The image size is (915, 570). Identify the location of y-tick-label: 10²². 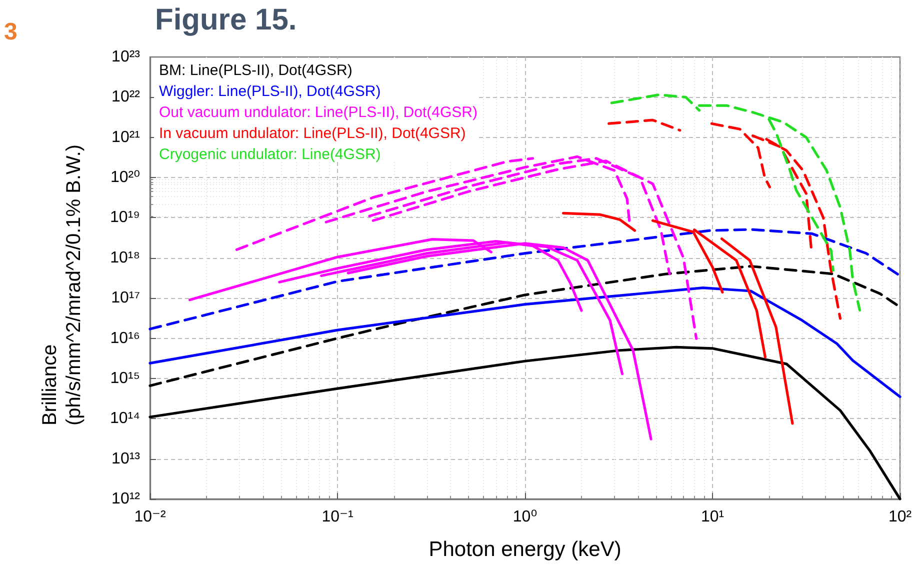
(126, 97).